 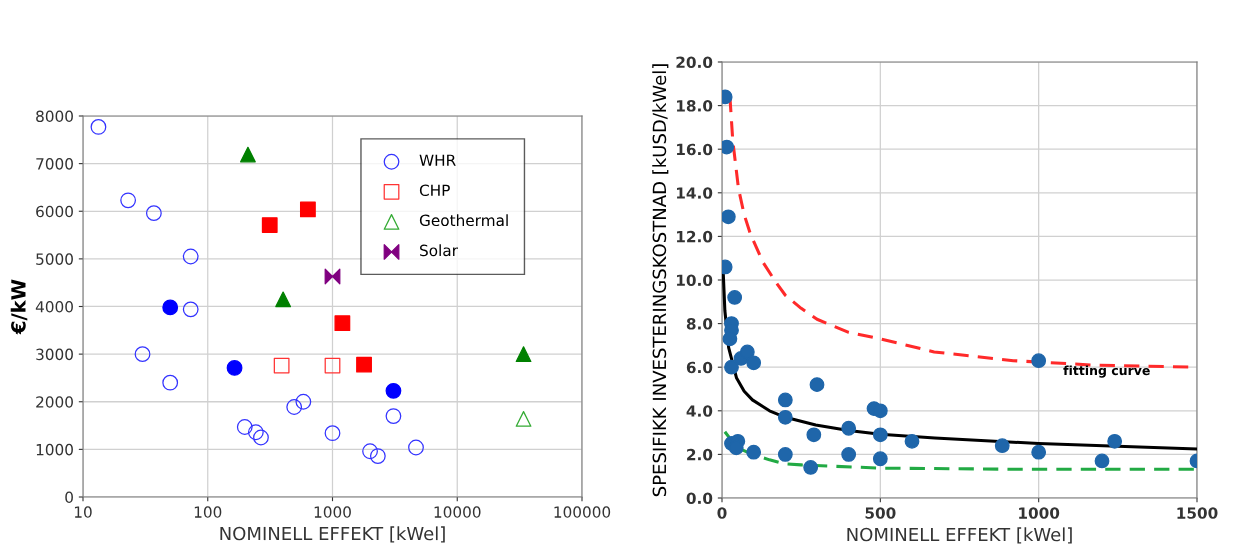 What do you see at coordinates (54, 354) in the screenshot?
I see `y-tick-label: 3000` at bounding box center [54, 354].